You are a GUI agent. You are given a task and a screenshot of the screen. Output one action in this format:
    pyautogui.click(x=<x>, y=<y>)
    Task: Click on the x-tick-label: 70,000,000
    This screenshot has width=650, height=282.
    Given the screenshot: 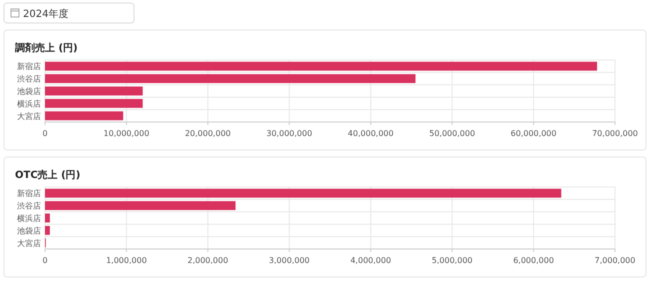 What is the action you would take?
    pyautogui.click(x=615, y=133)
    